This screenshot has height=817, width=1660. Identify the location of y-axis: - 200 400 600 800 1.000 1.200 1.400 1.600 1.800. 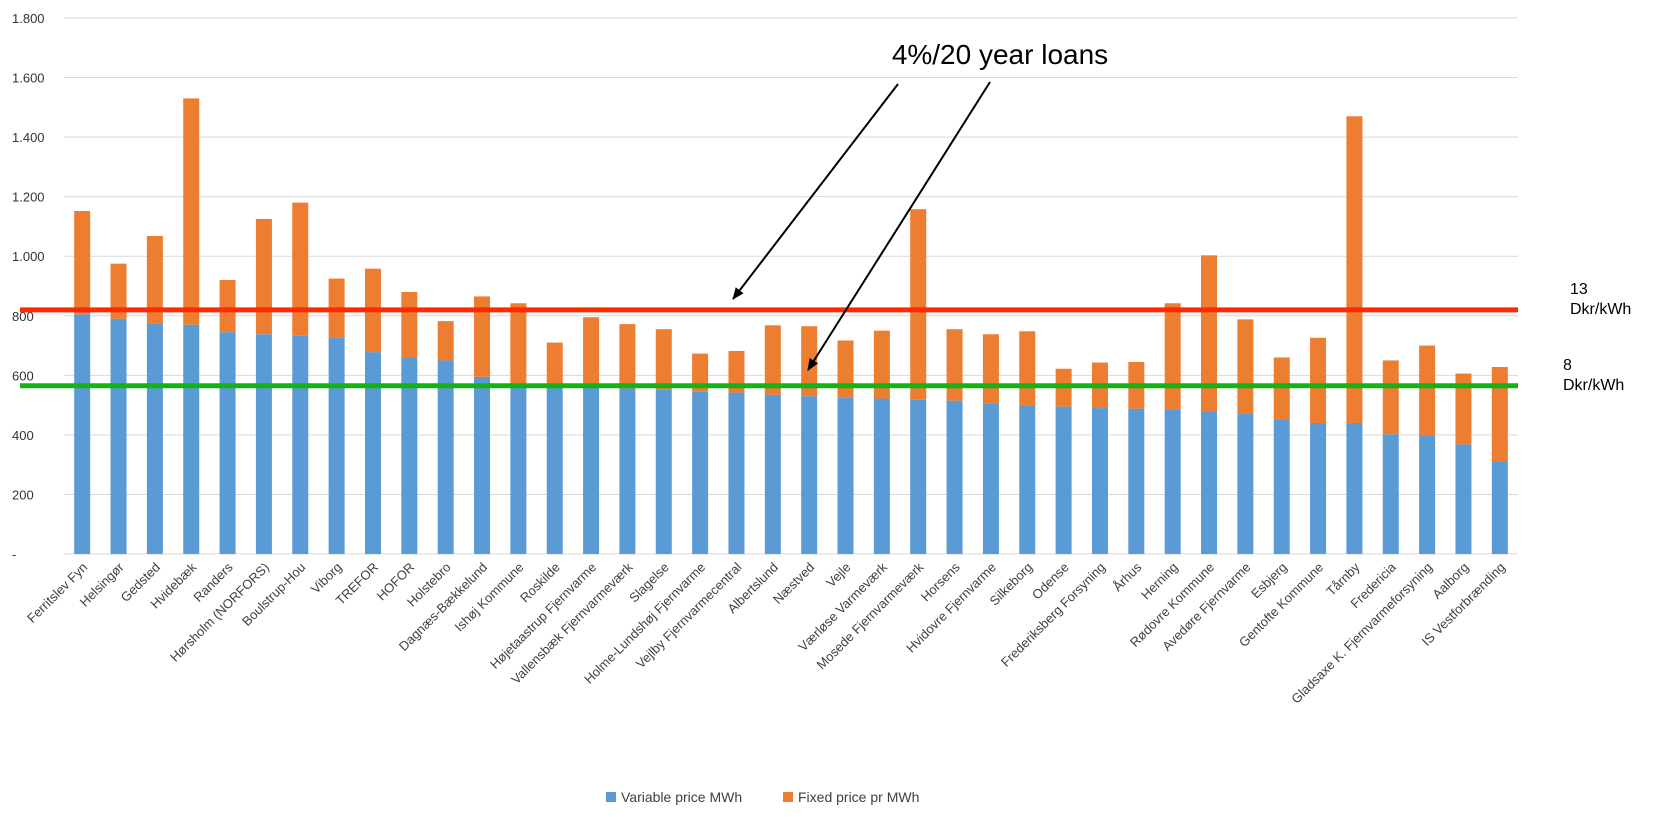
(28, 286).